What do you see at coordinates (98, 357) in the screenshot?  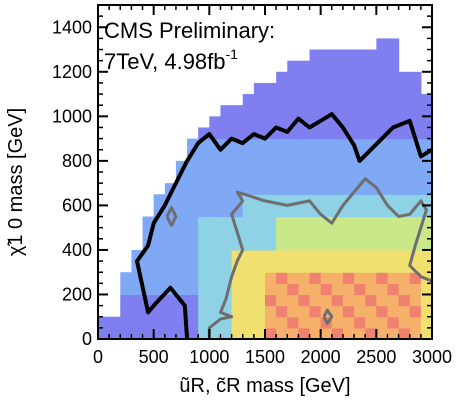 I see `x-tick-label: 0` at bounding box center [98, 357].